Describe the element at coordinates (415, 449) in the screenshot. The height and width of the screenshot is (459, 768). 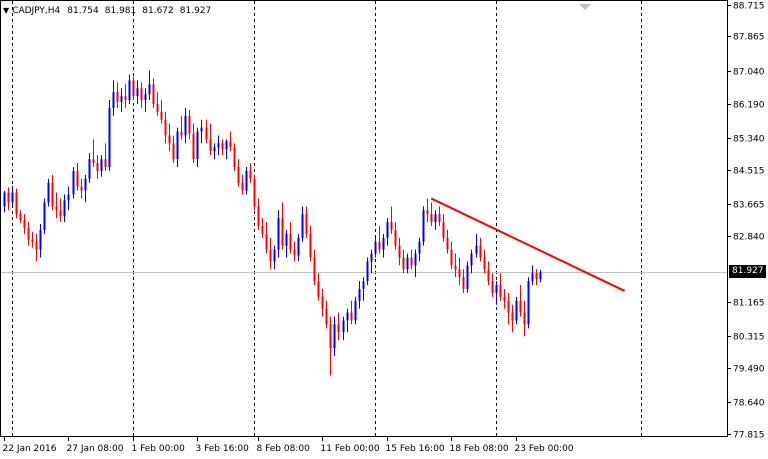
I see `x-tick-label: 15 Feb 16:00` at that location.